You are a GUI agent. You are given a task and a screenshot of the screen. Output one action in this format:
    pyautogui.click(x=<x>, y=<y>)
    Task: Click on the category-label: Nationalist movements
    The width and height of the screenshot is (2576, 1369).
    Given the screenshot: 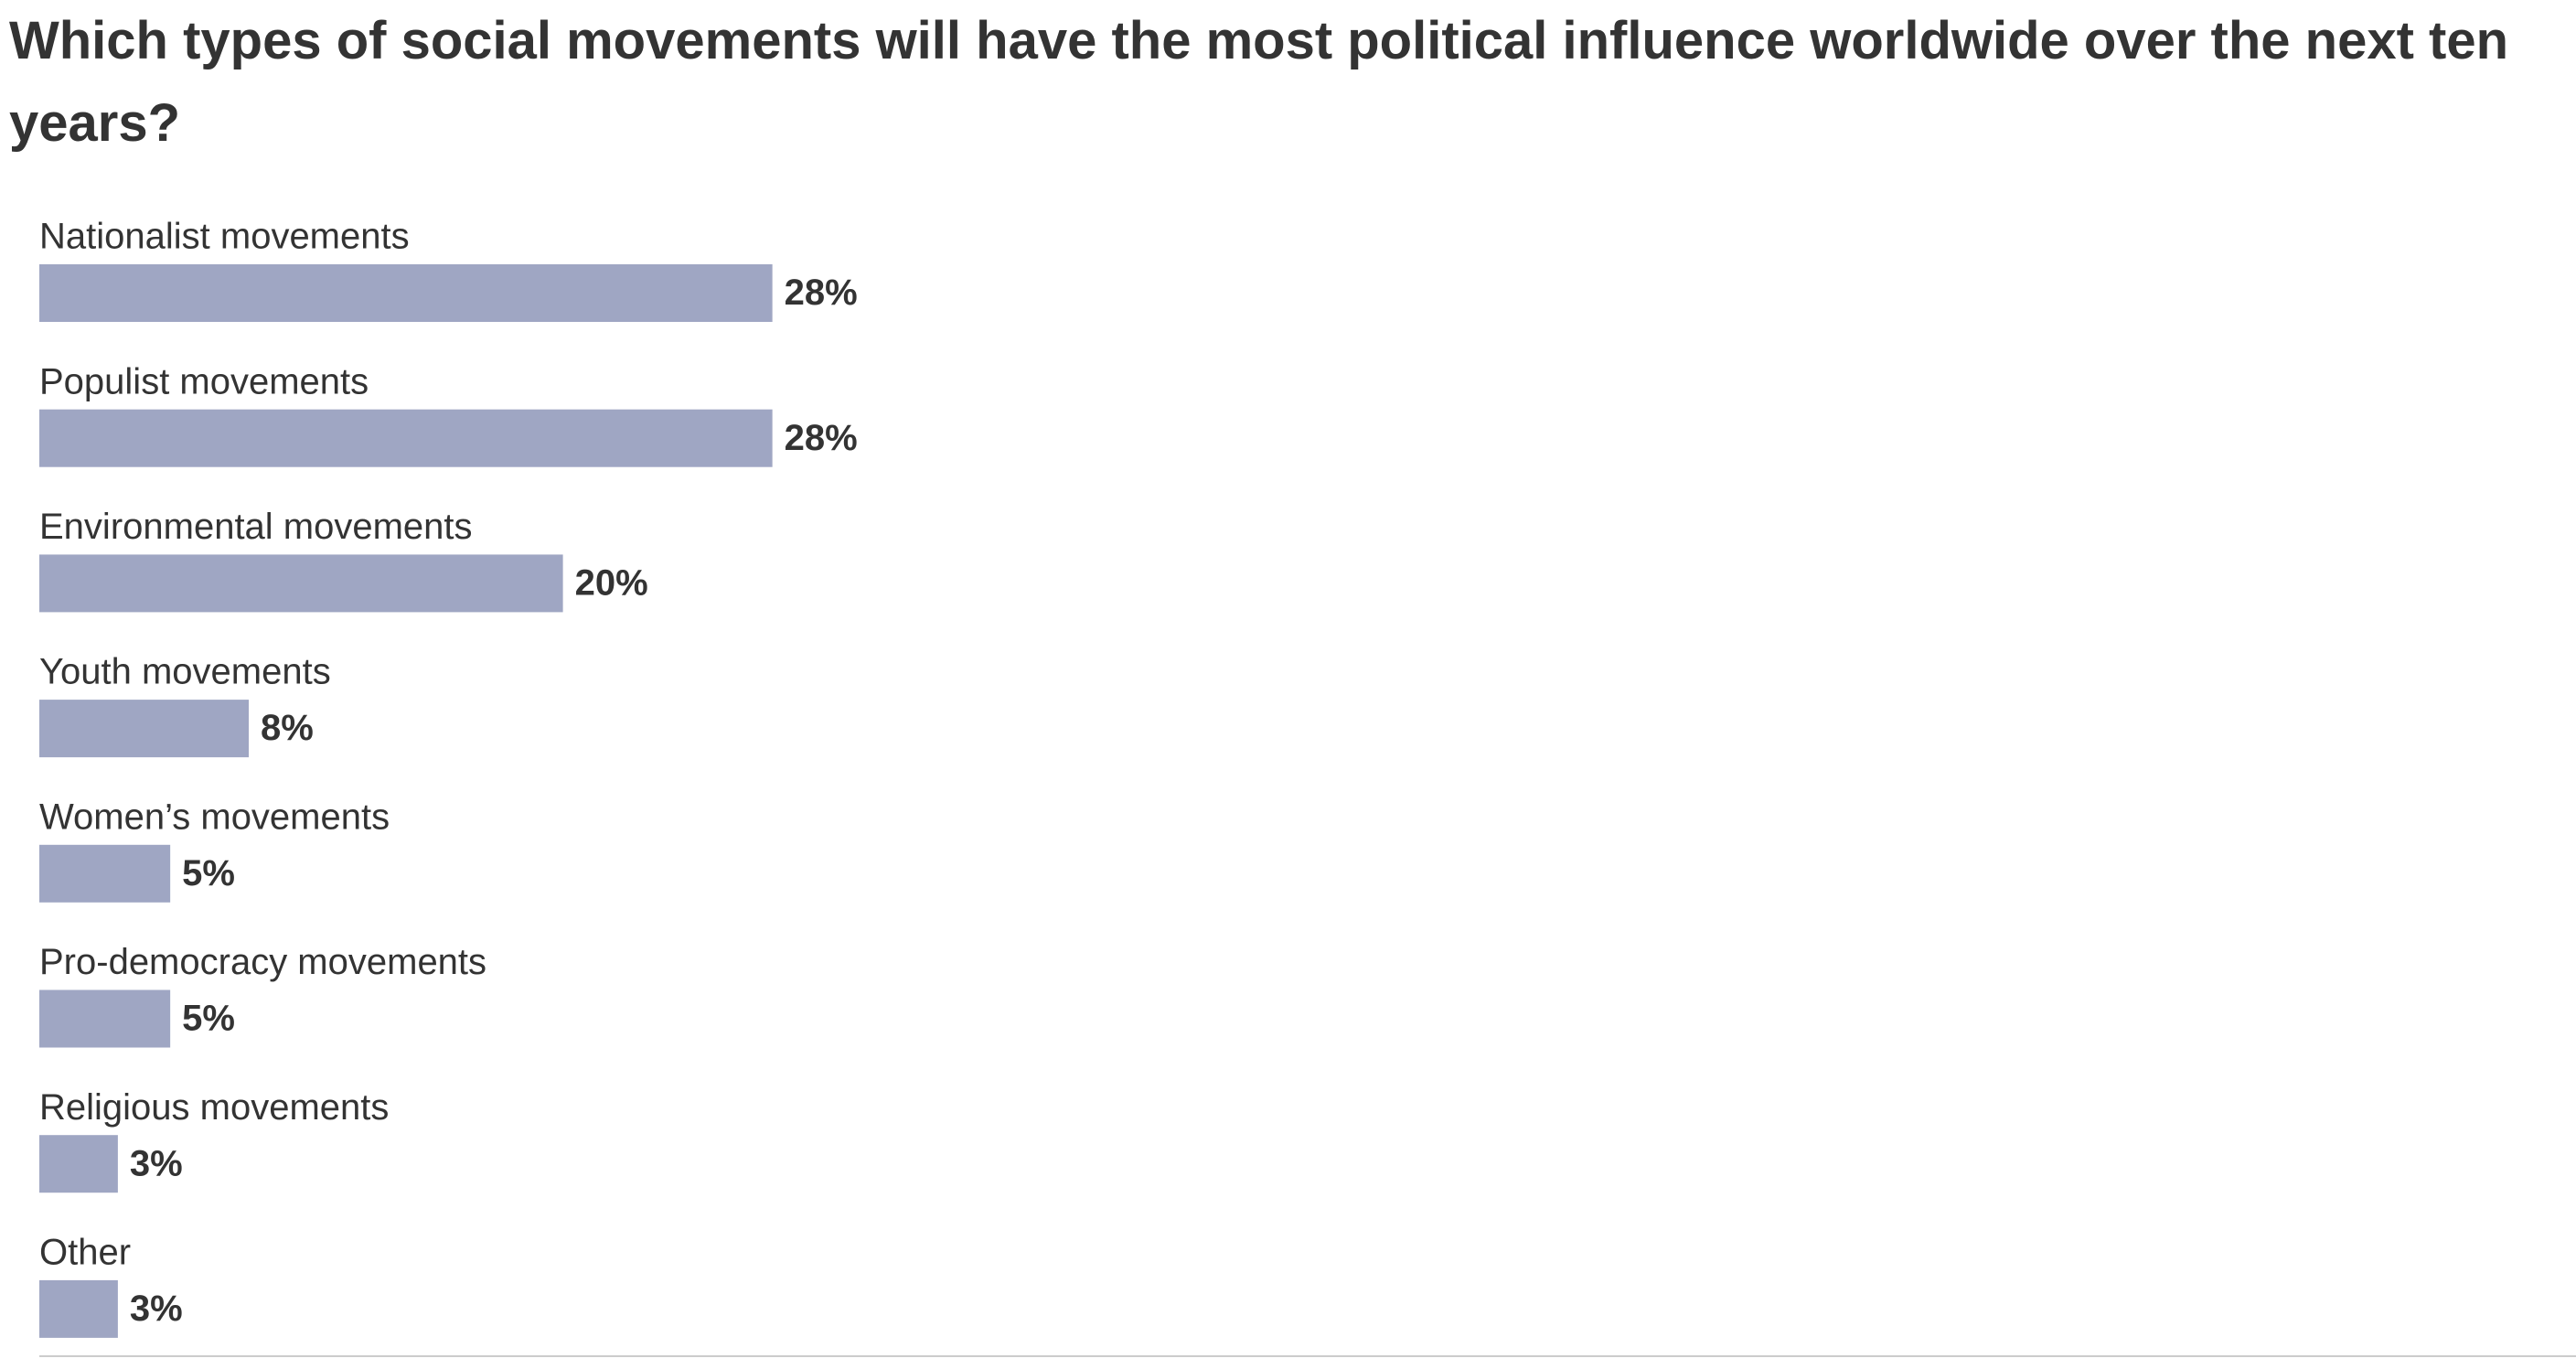 What is the action you would take?
    pyautogui.click(x=224, y=237)
    